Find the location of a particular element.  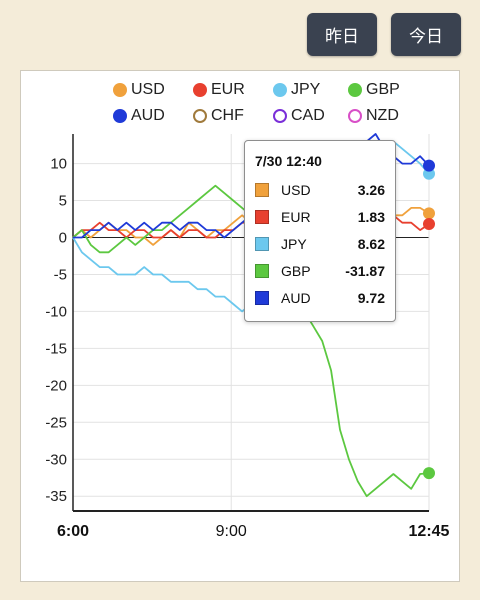

x-tick-label: 9:00 is located at coordinates (231, 531).